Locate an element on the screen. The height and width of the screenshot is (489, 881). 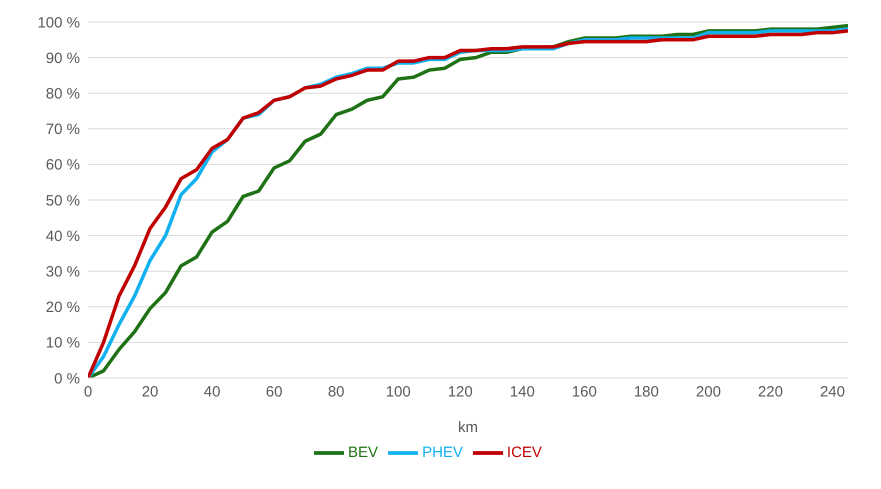
y-tick-label: 30 % is located at coordinates (63, 272).